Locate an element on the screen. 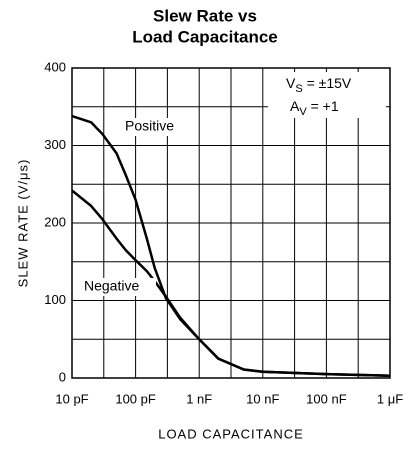 Image resolution: width=409 pixels, height=449 pixels. annotation-main: V is located at coordinates (291, 83).